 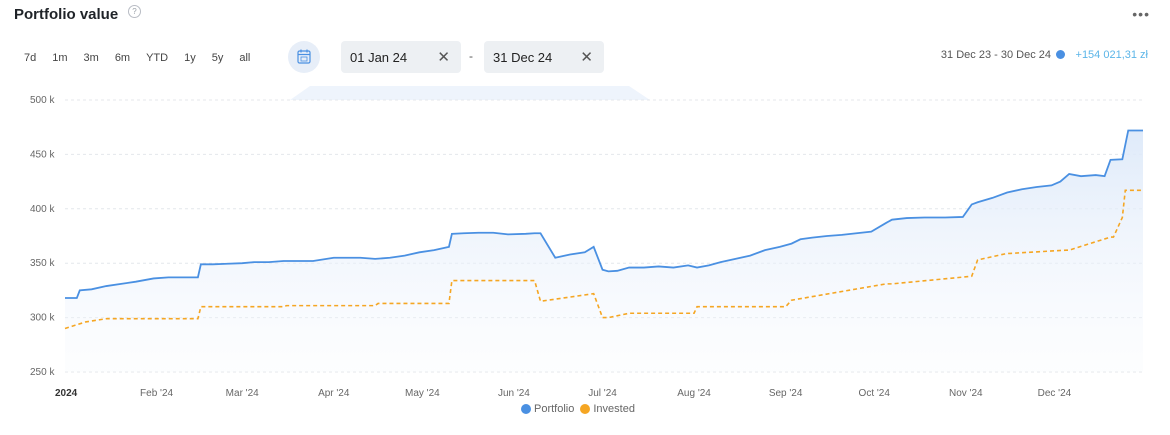 I want to click on x-tick-label: Jul '24, so click(x=602, y=393).